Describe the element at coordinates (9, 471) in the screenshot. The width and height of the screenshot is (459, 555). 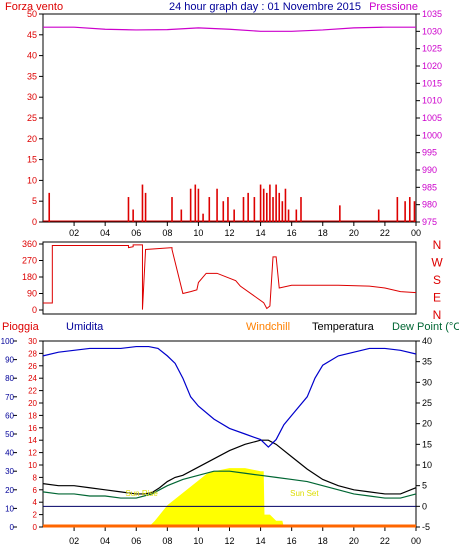
I see `humidity-tick-label: 30` at that location.